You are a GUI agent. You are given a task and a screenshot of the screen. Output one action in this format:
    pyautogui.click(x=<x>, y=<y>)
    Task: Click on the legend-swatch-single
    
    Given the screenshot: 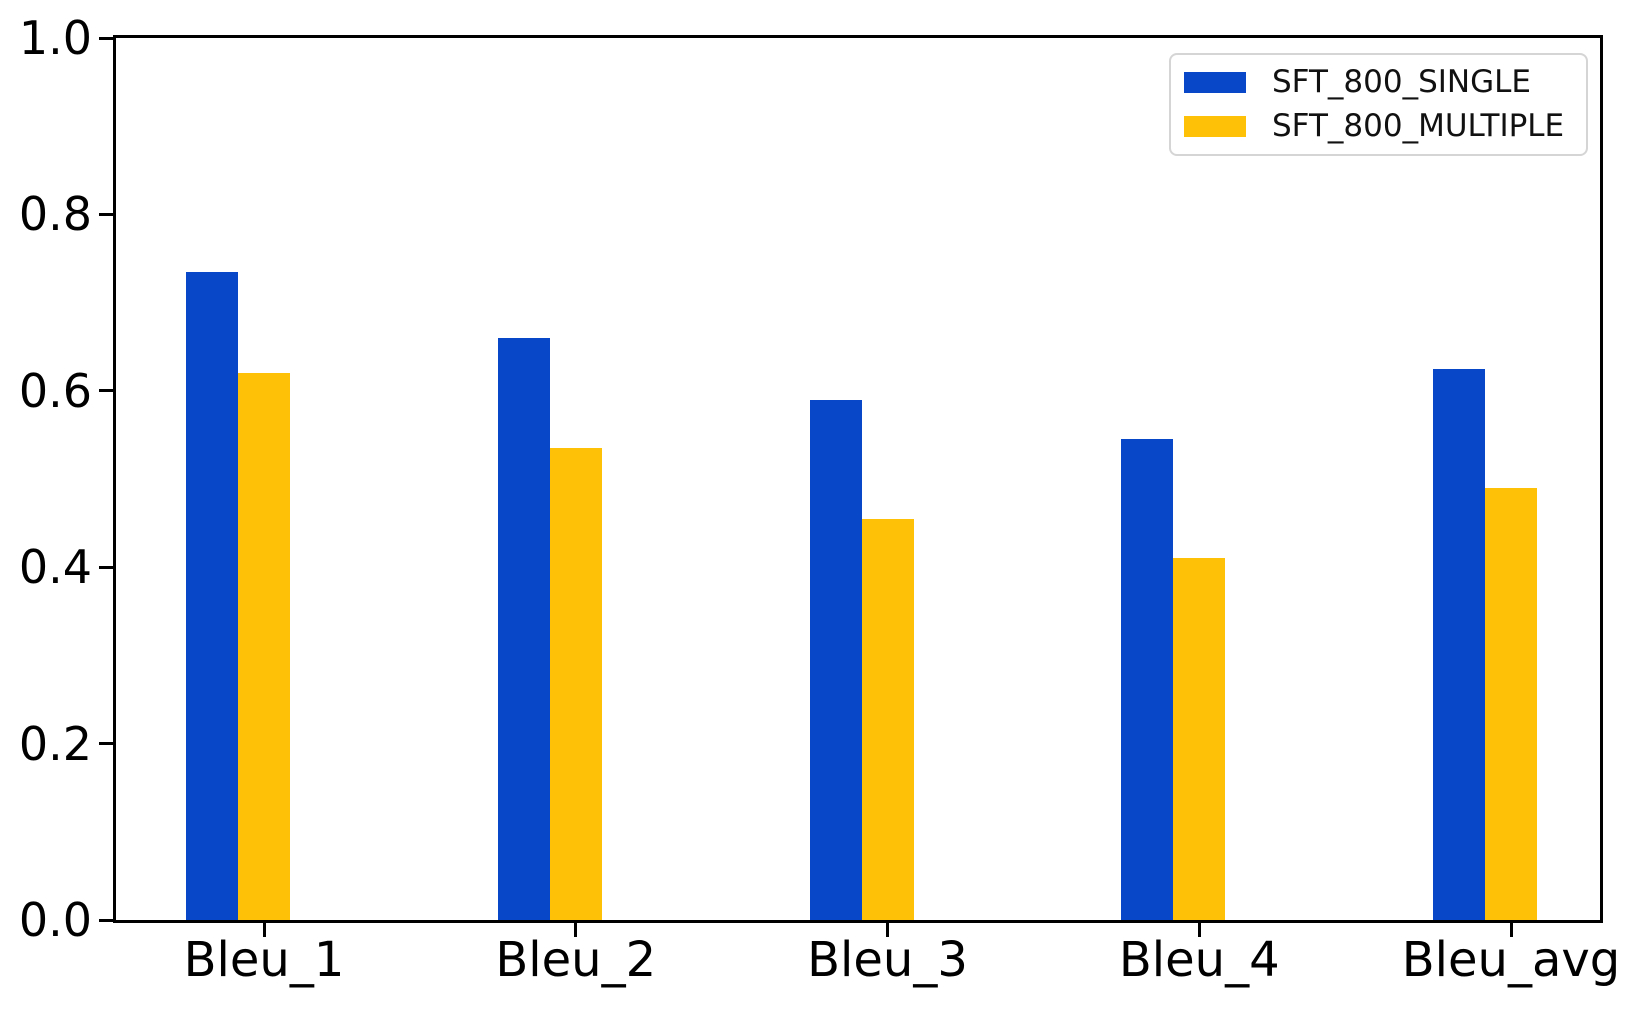 What is the action you would take?
    pyautogui.click(x=1215, y=83)
    